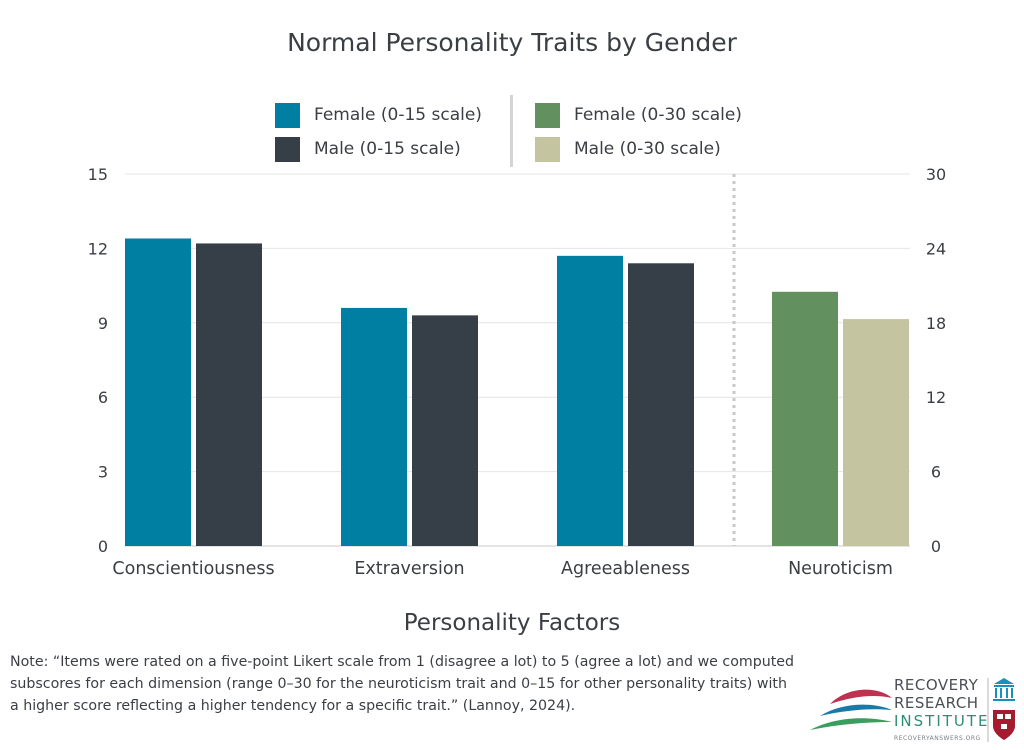 This screenshot has height=750, width=1024. I want to click on y-tick-label-right: 24, so click(936, 248).